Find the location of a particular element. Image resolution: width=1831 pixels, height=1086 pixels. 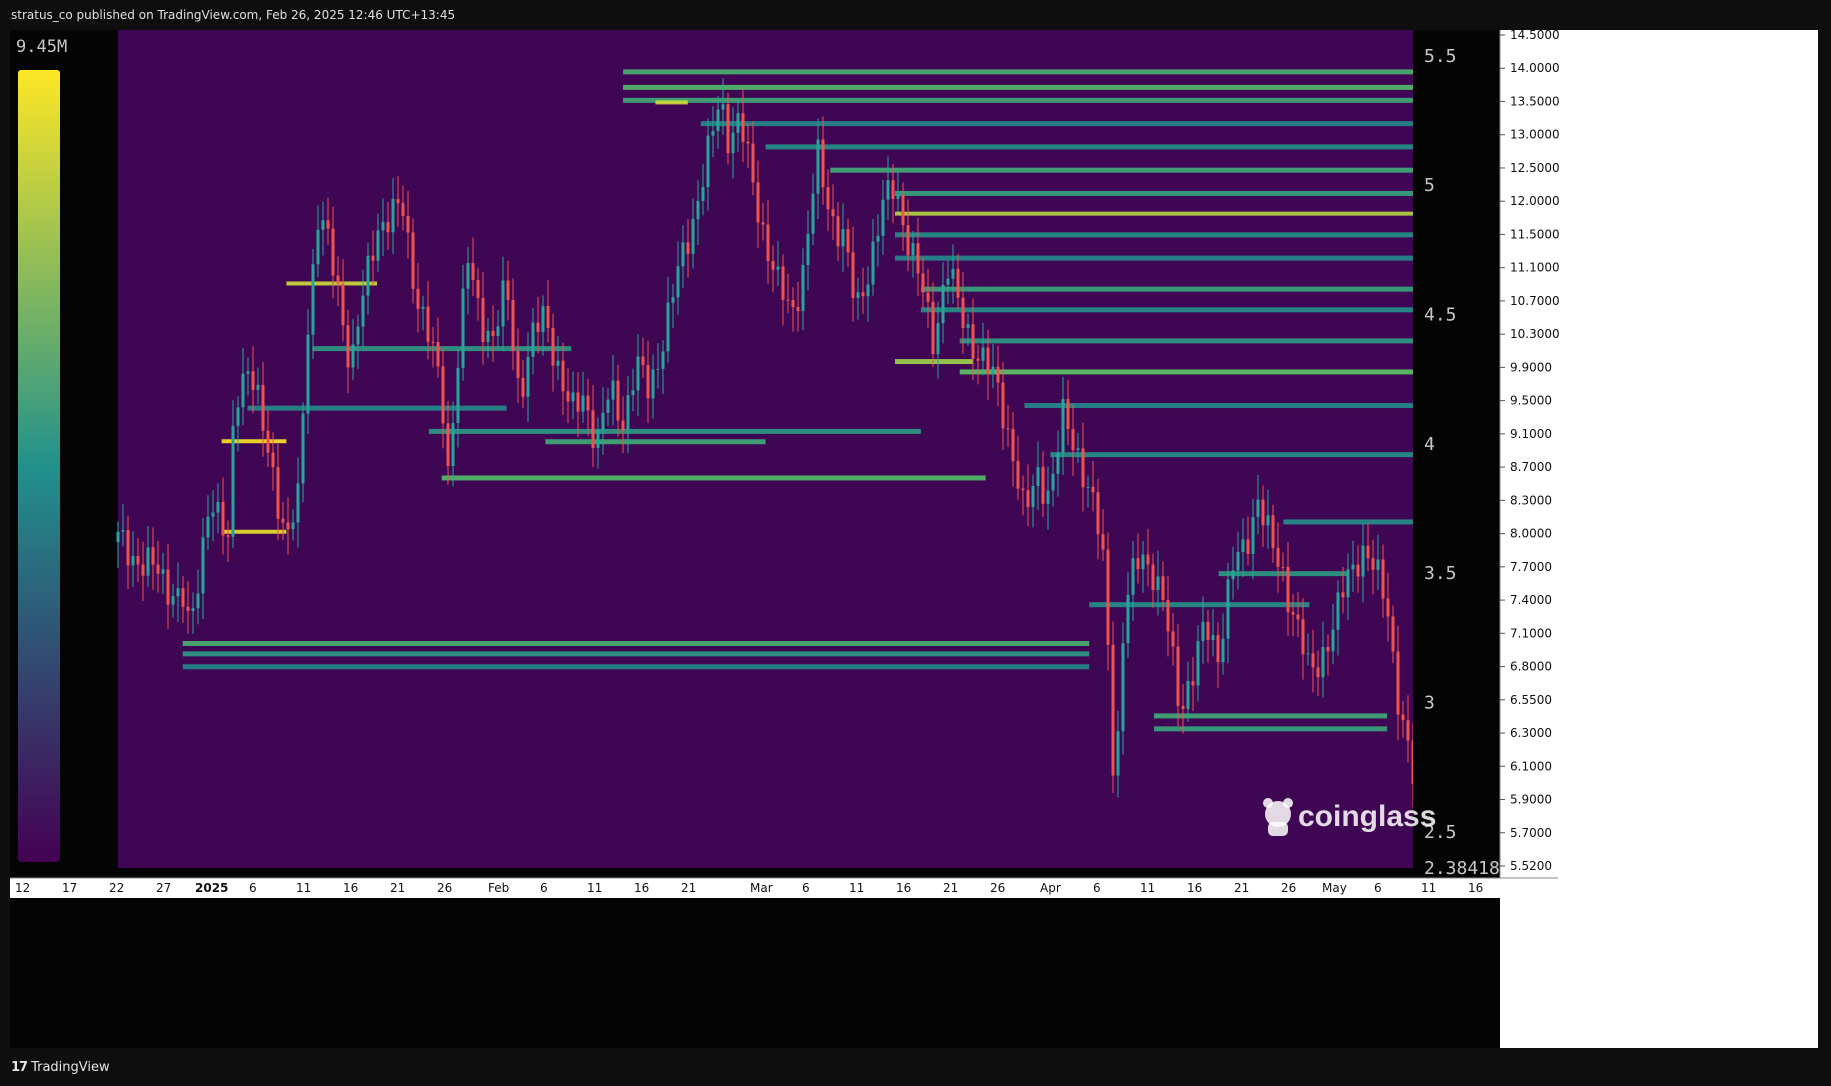

tradingview-logo: 17 TradingView is located at coordinates (60, 1067).